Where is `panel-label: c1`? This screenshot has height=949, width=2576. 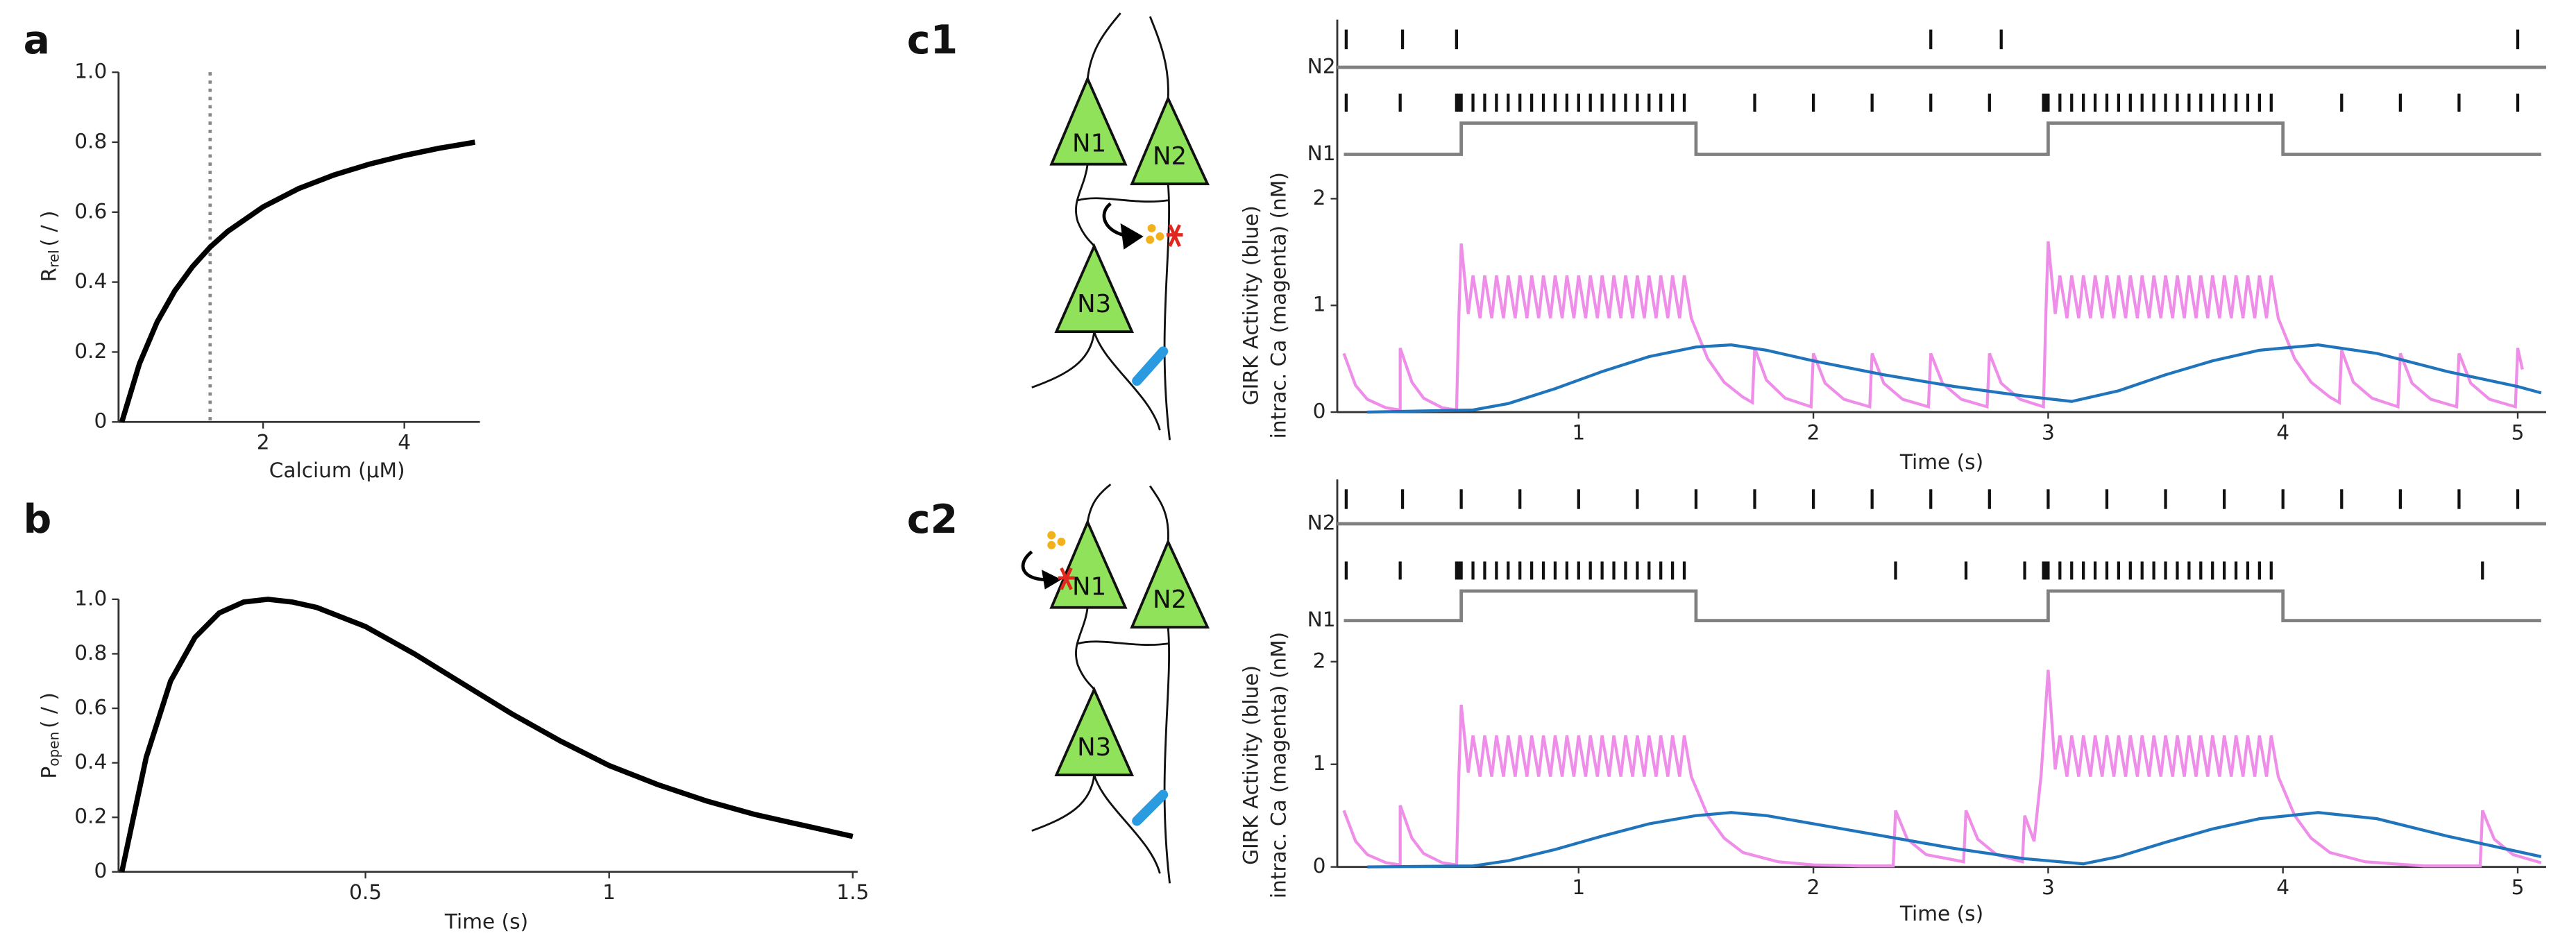
panel-label: c1 is located at coordinates (932, 40).